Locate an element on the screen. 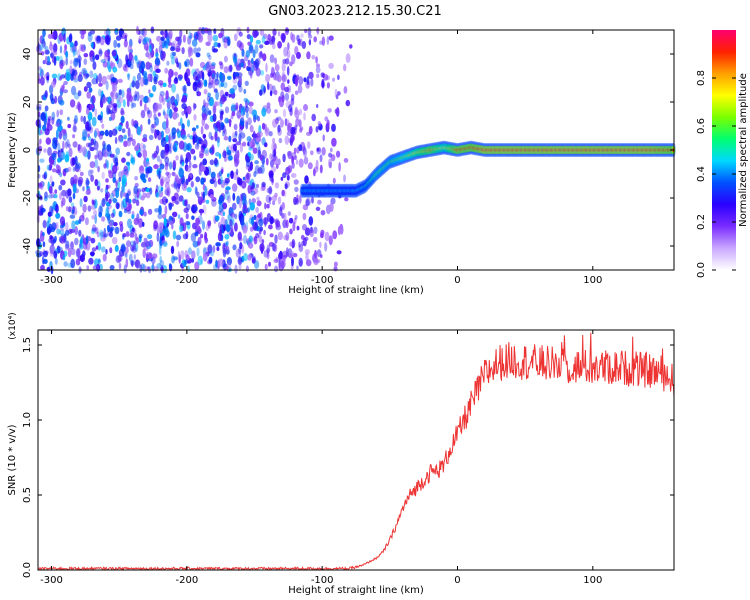 Image resolution: width=750 pixels, height=600 pixels. snr-y-axis-label: SNR (10 * v/v) is located at coordinates (12, 459).